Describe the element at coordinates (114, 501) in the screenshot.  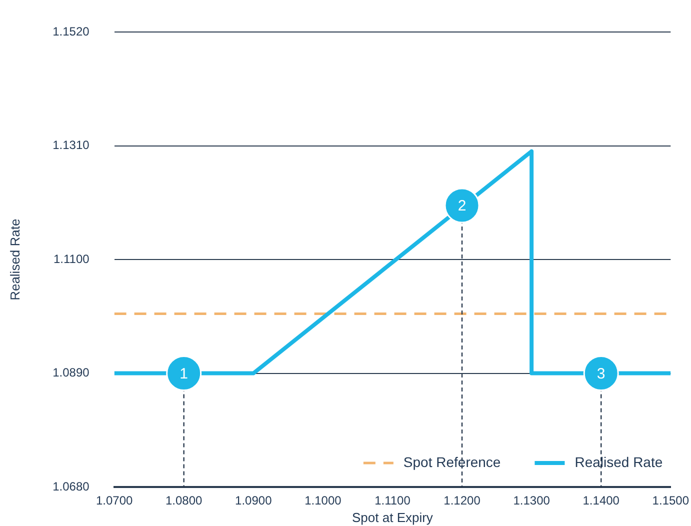
I see `x-tick-label: 1.0700` at that location.